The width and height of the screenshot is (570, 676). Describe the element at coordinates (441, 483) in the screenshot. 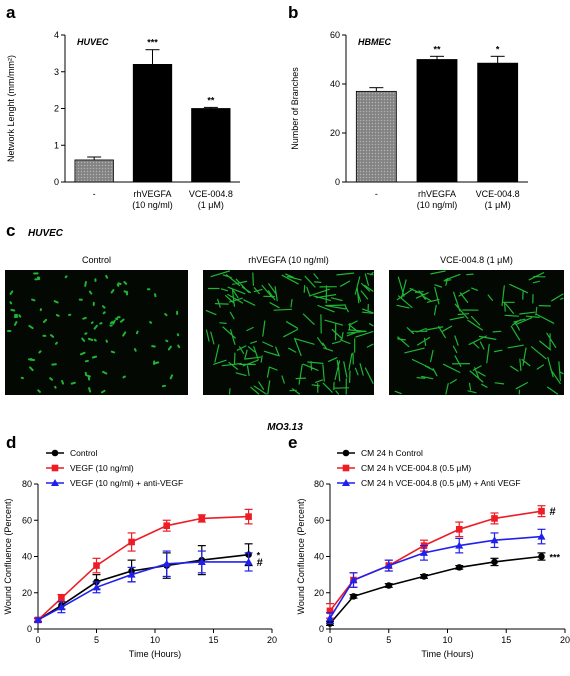

I see `legend-label: CM 24 h VCE-004.8 (0.5 μM) + Anti VEGF` at that location.